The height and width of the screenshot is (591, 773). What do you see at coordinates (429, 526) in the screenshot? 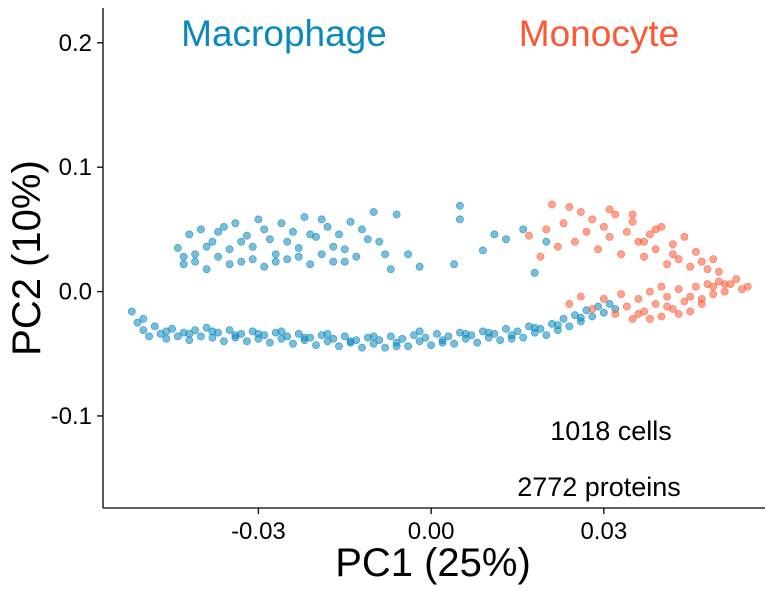
I see `x-axis-ticks: -0.03 0.00 0.03` at bounding box center [429, 526].